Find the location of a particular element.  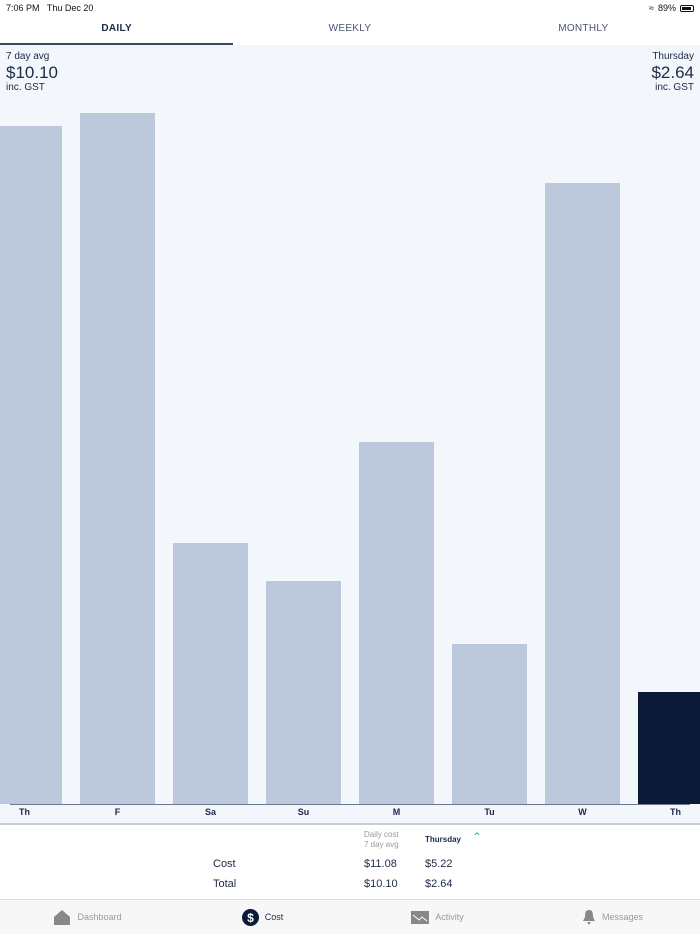

avg-value: $10.10 is located at coordinates (32, 72).